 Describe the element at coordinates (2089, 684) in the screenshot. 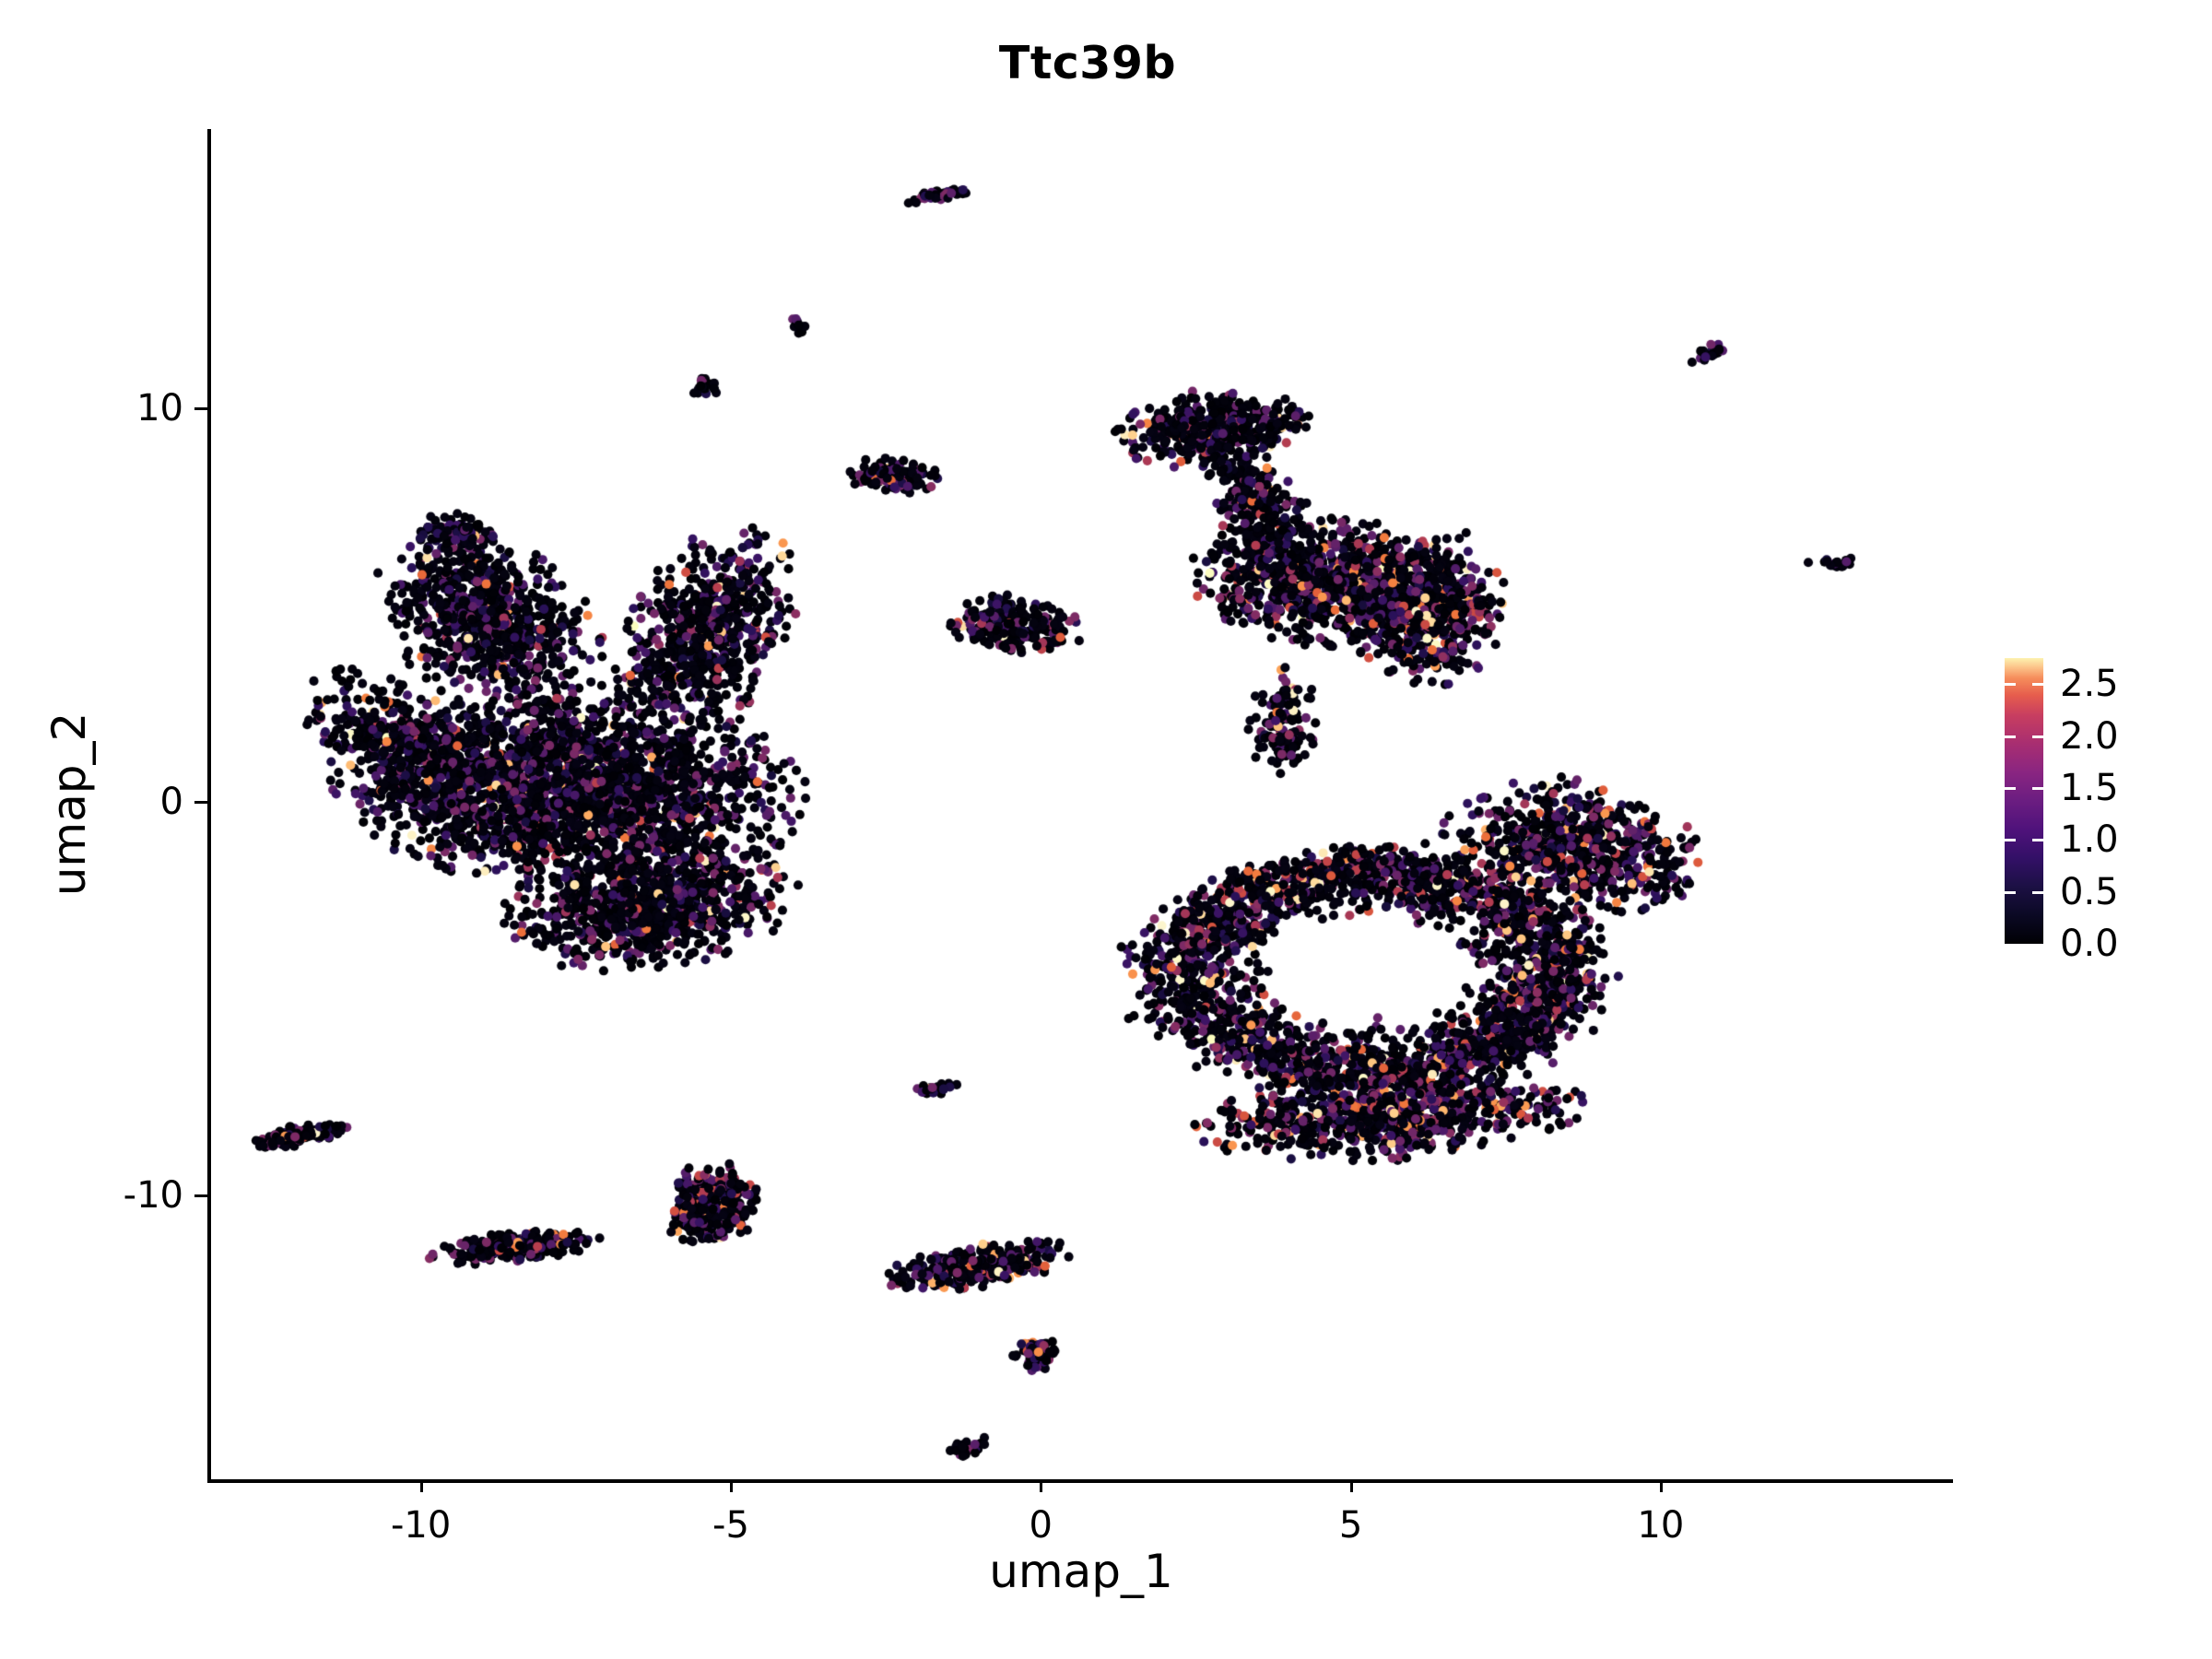

I see `colorbar-tick-label: 2.5` at that location.